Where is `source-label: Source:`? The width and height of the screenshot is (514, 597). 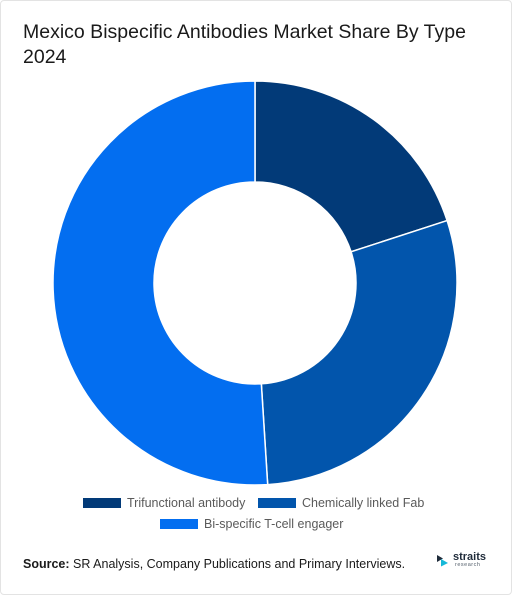
source-label: Source: is located at coordinates (46, 564).